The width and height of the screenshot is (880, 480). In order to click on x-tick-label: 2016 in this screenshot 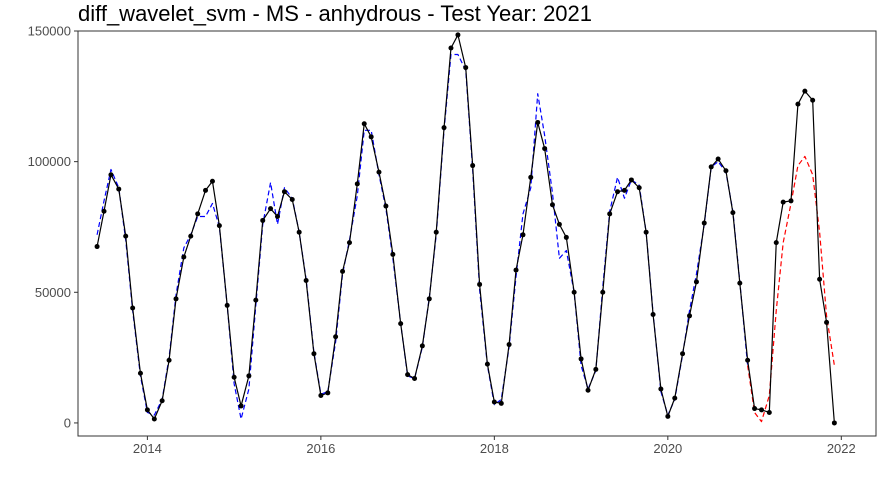, I will do `click(320, 448)`.